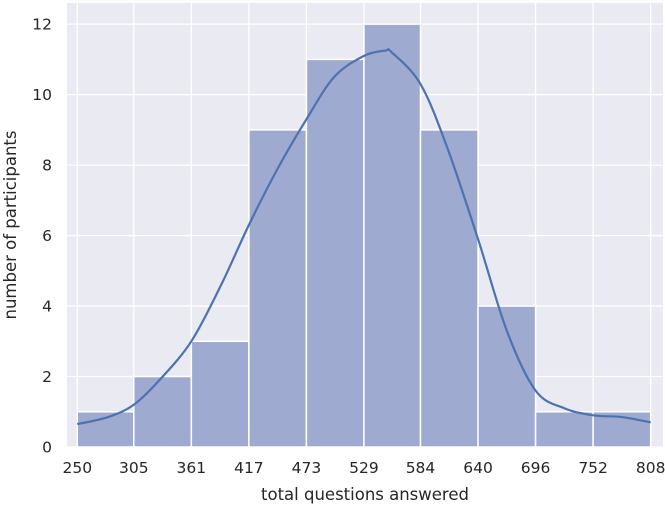 The height and width of the screenshot is (507, 665). I want to click on y-tick-label: 6, so click(47, 236).